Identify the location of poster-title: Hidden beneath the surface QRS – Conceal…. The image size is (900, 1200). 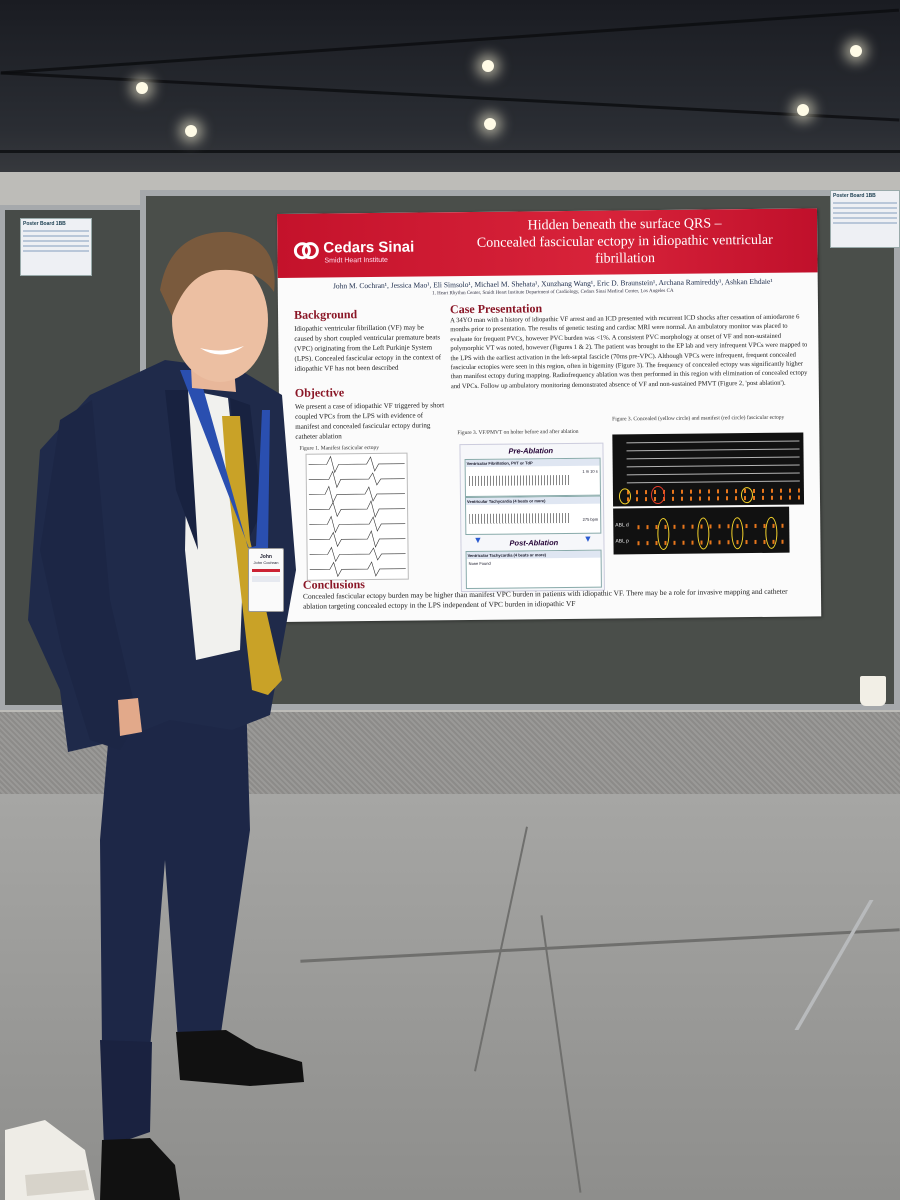
(624, 241).